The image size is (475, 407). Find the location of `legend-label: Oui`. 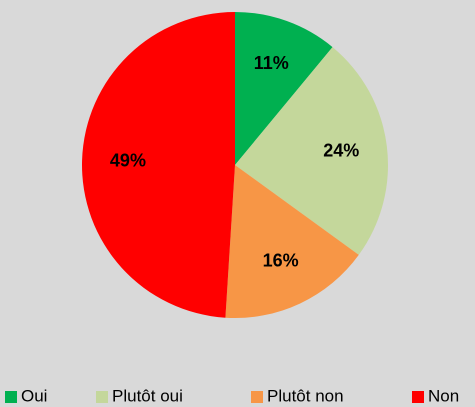

legend-label: Oui is located at coordinates (34, 395).